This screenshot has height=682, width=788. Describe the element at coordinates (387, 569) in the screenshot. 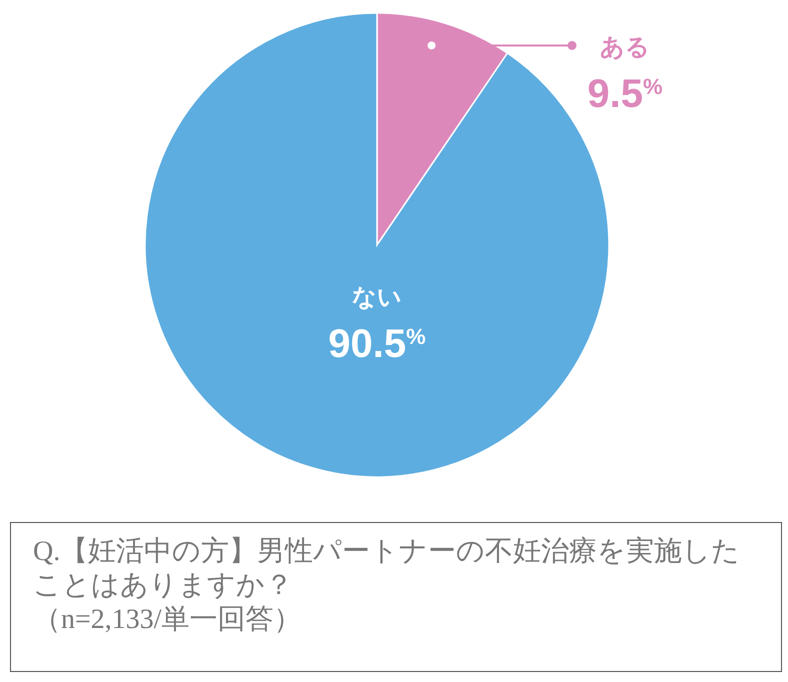

I see `text: Q.【妊活中の方】男性パートナーの不妊治療を実施したことはありますか？` at that location.